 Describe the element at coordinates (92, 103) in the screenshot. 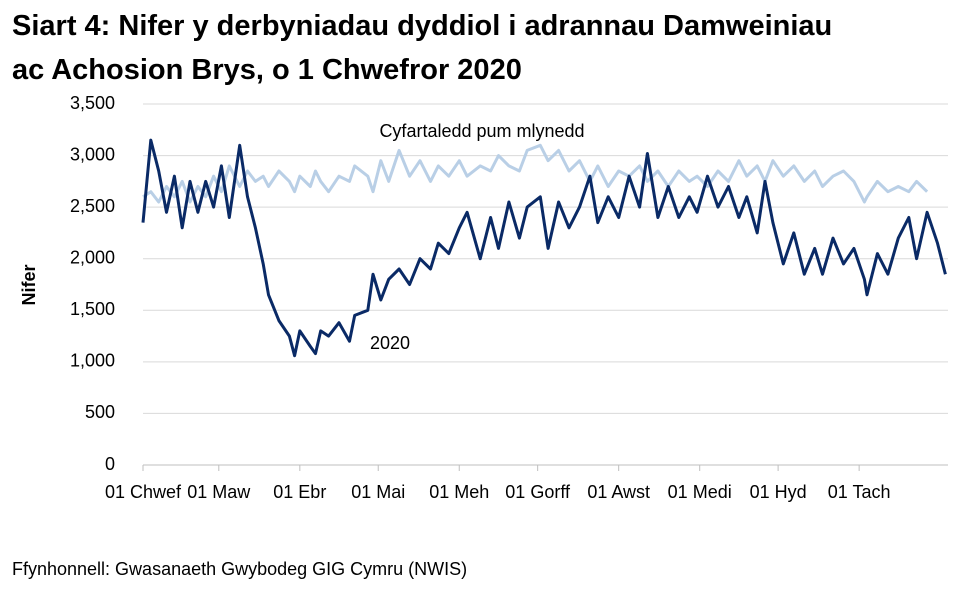

I see `y-tick-label: 3,500` at that location.